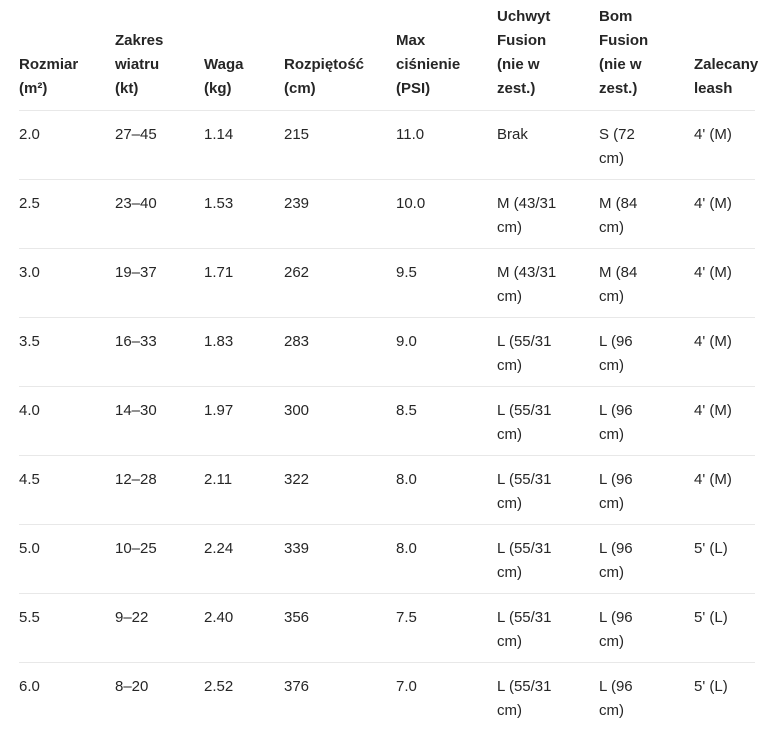  What do you see at coordinates (548, 55) in the screenshot?
I see `column-header-uchwyt-fusion: Uchwyt Fusion (nie w zest.)` at bounding box center [548, 55].